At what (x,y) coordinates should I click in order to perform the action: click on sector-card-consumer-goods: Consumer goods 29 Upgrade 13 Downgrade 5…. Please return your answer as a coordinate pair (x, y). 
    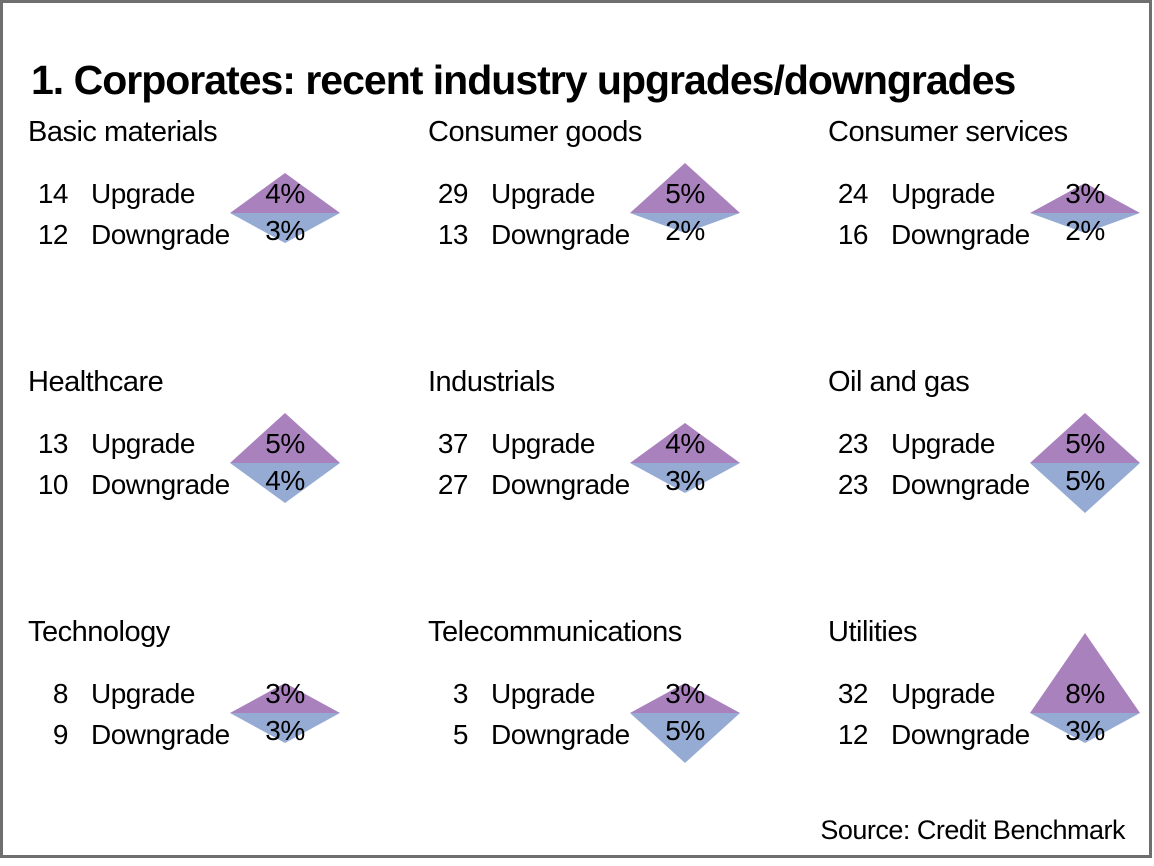
    Looking at the image, I should click on (595, 241).